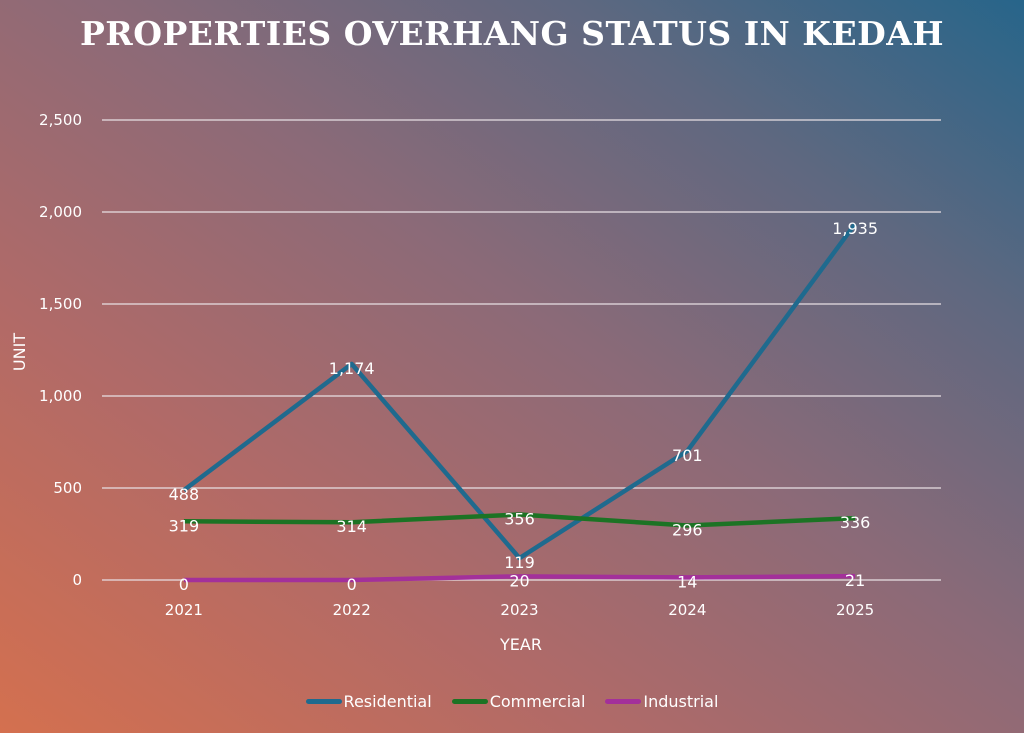 Image resolution: width=1024 pixels, height=733 pixels. Describe the element at coordinates (687, 610) in the screenshot. I see `x-tick-label: 2024` at that location.